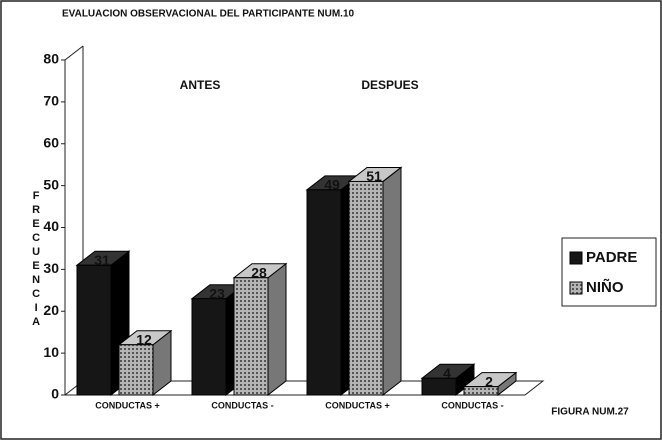 The height and width of the screenshot is (440, 662). Describe the element at coordinates (51, 184) in the screenshot. I see `y-tick-label: 50` at that location.